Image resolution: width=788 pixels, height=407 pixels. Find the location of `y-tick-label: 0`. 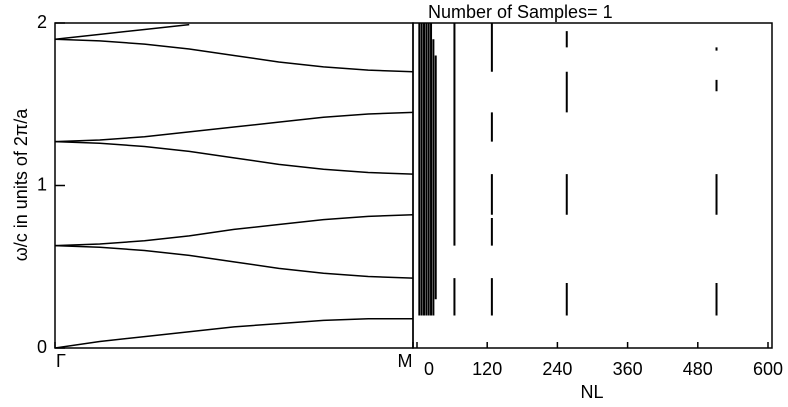

y-tick-label: 0 is located at coordinates (42, 347).